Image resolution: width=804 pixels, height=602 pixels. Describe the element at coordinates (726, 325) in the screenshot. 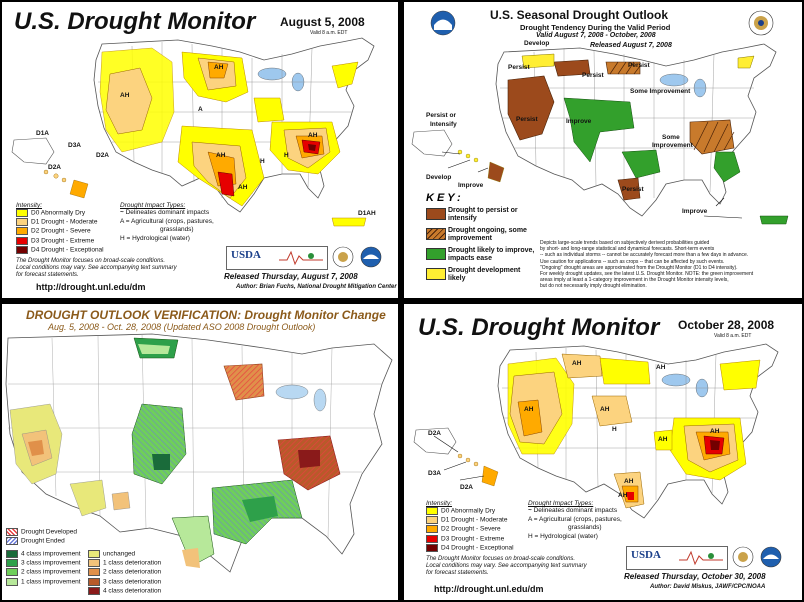

I see `map-date: October 28, 2008` at that location.